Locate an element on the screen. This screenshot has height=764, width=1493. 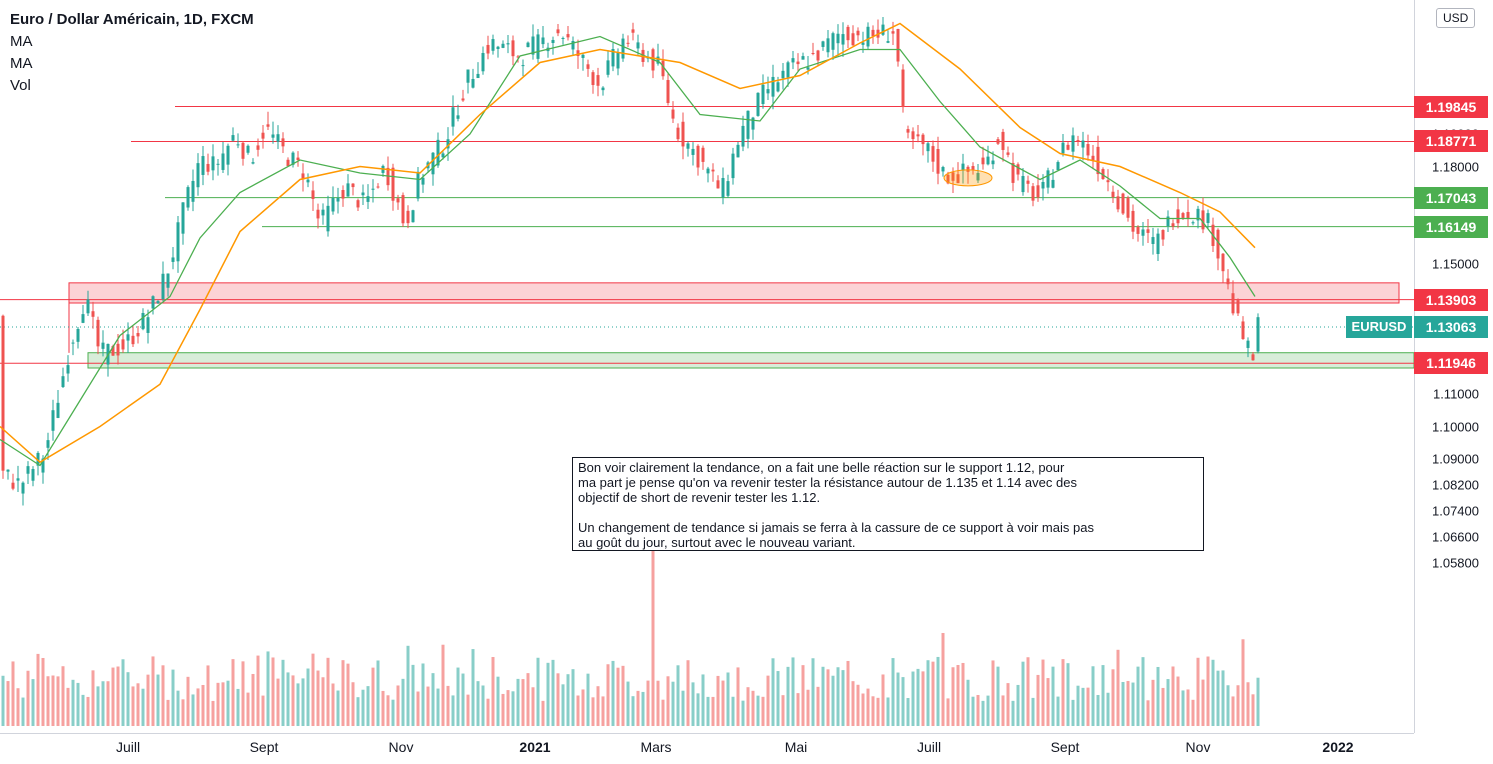
indicator-ma-2: MA is located at coordinates (21, 63).